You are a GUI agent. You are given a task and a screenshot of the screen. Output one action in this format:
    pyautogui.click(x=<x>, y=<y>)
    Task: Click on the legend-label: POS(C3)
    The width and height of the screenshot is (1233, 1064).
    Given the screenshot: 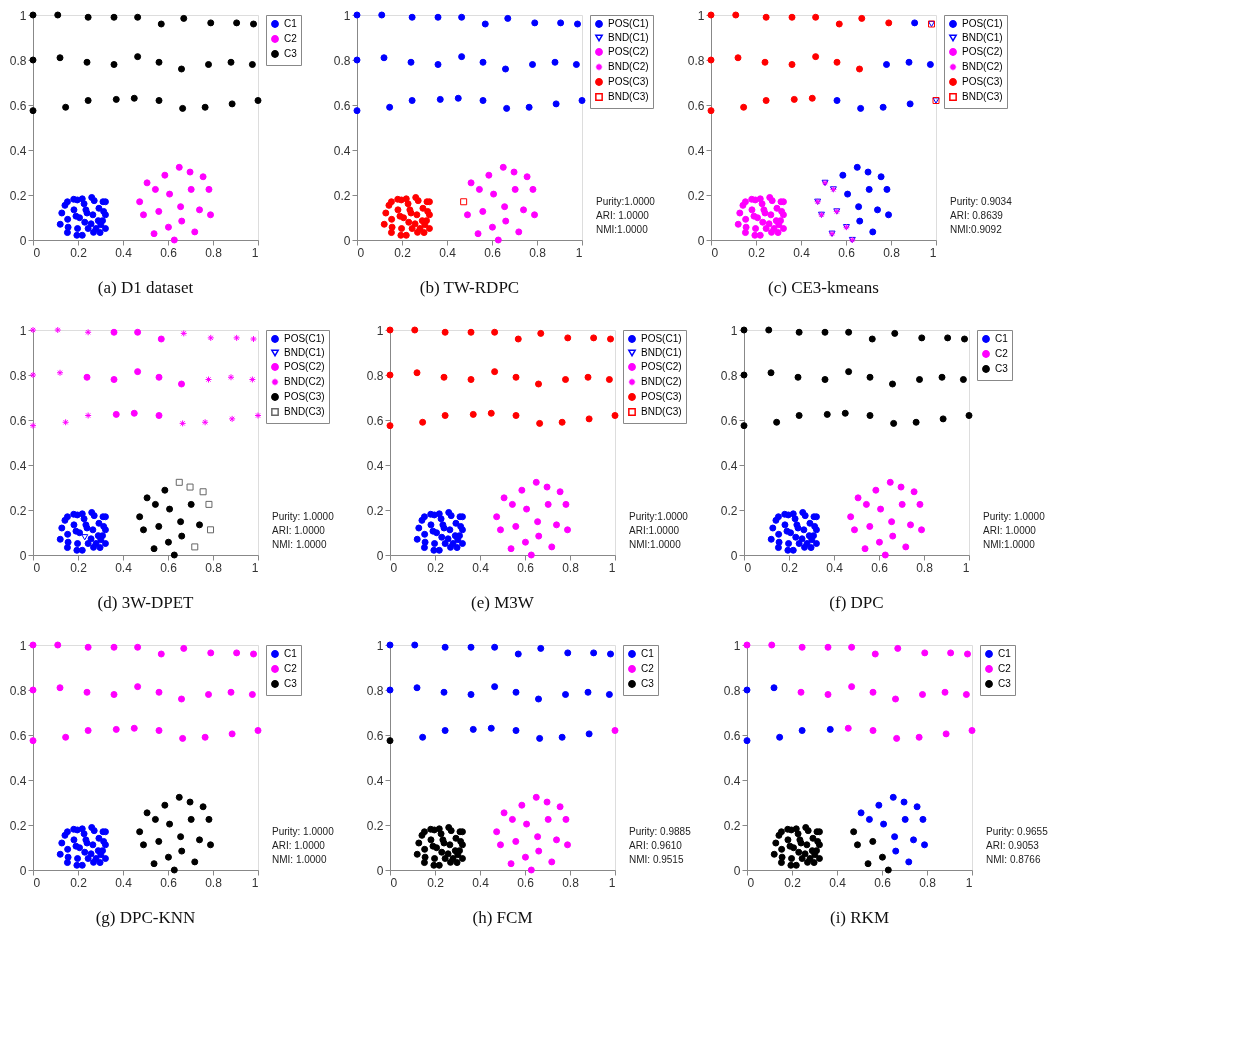 What is the action you would take?
    pyautogui.click(x=982, y=81)
    